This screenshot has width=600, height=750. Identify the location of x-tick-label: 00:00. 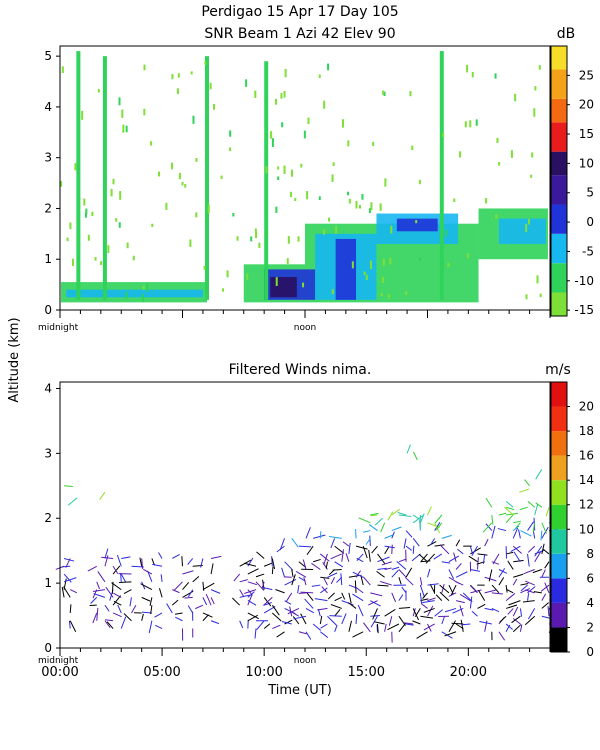
(59, 672).